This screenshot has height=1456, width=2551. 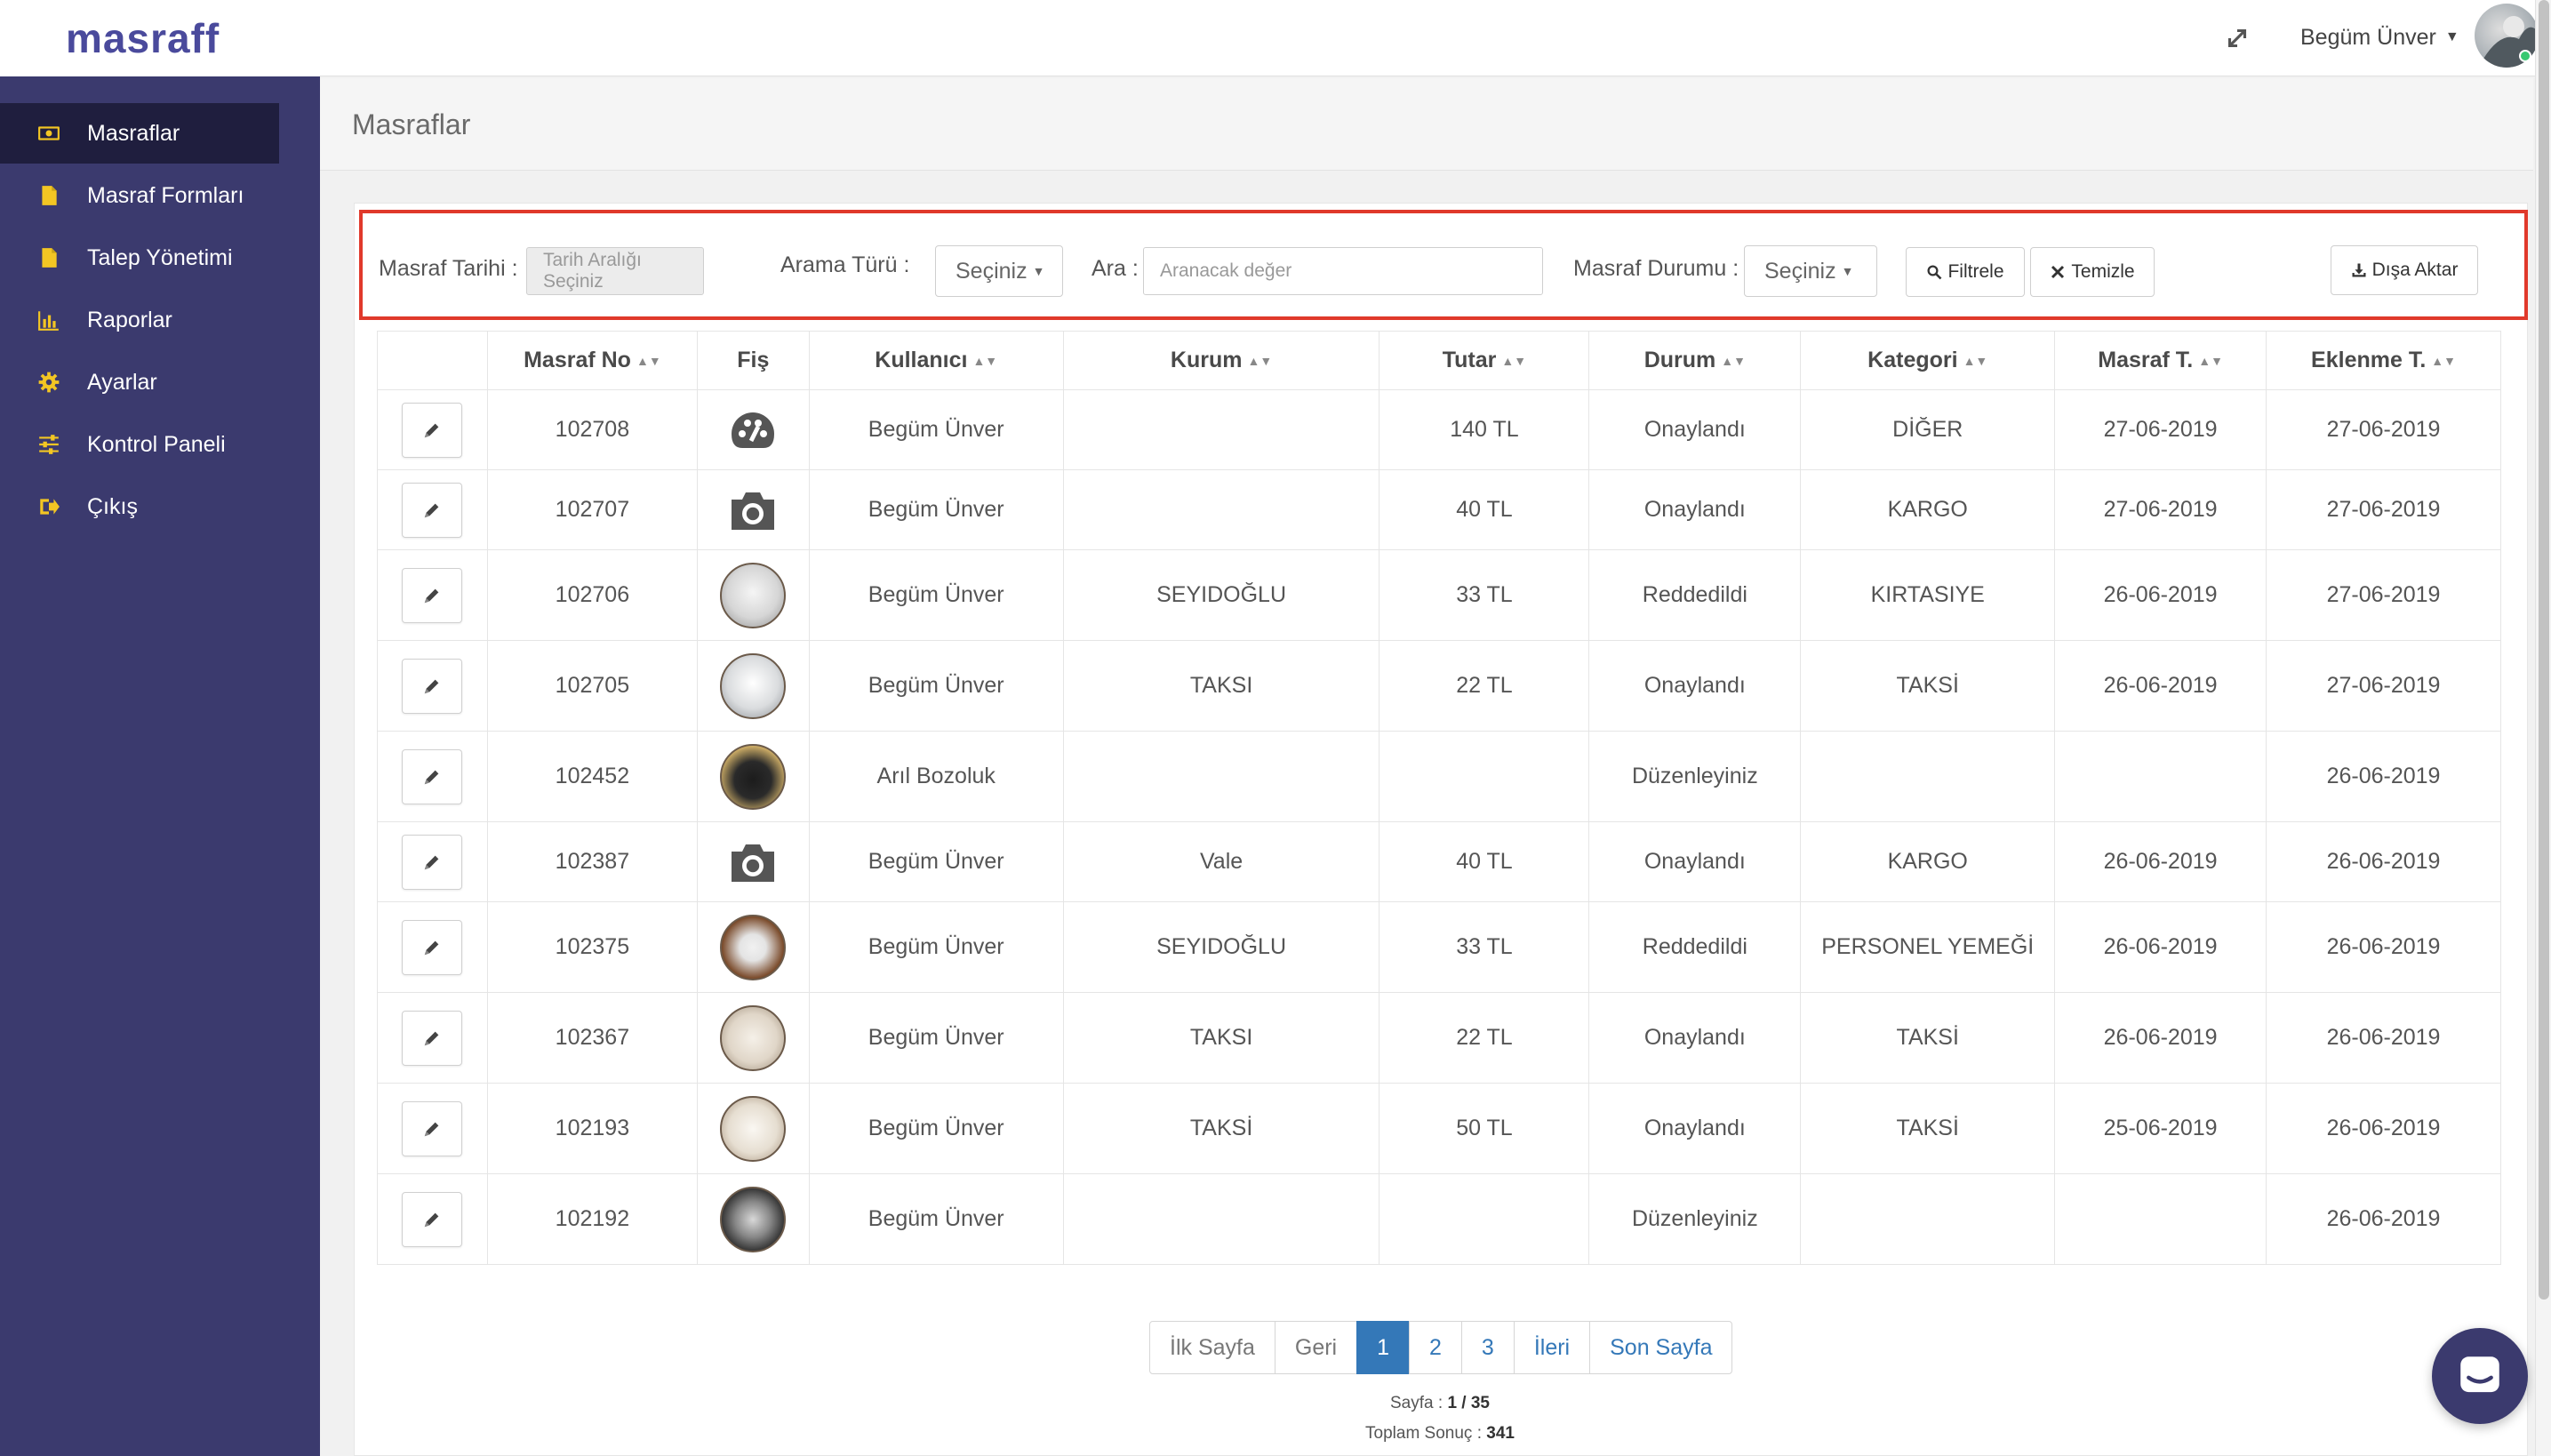 What do you see at coordinates (1435, 1347) in the screenshot?
I see `page-button-2: 2` at bounding box center [1435, 1347].